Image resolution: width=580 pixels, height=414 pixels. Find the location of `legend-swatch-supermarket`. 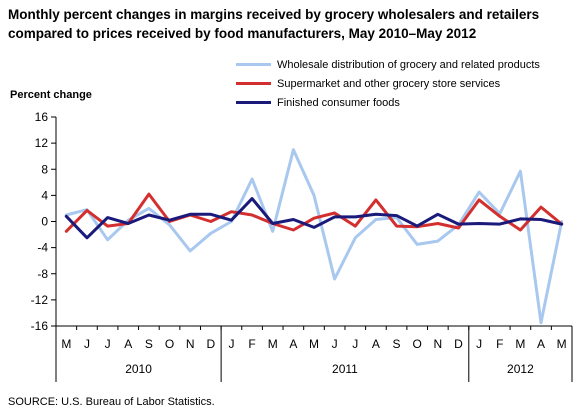

legend-swatch-supermarket is located at coordinates (253, 83).